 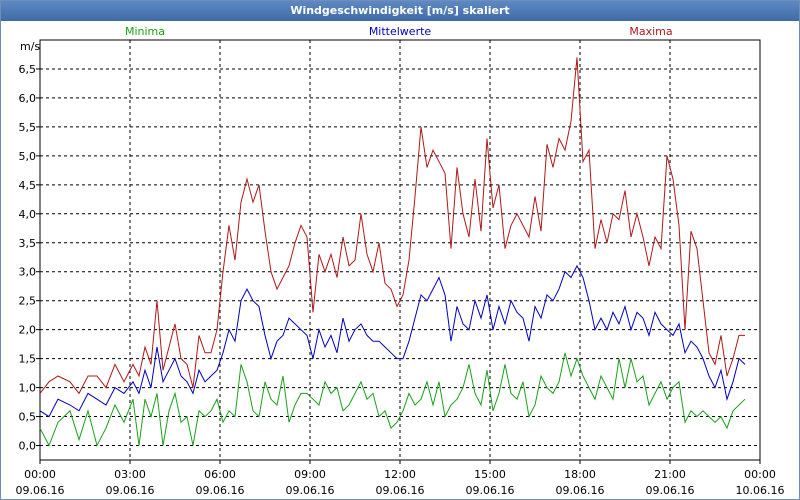 What do you see at coordinates (400, 474) in the screenshot?
I see `x-tick-time: 12:00` at bounding box center [400, 474].